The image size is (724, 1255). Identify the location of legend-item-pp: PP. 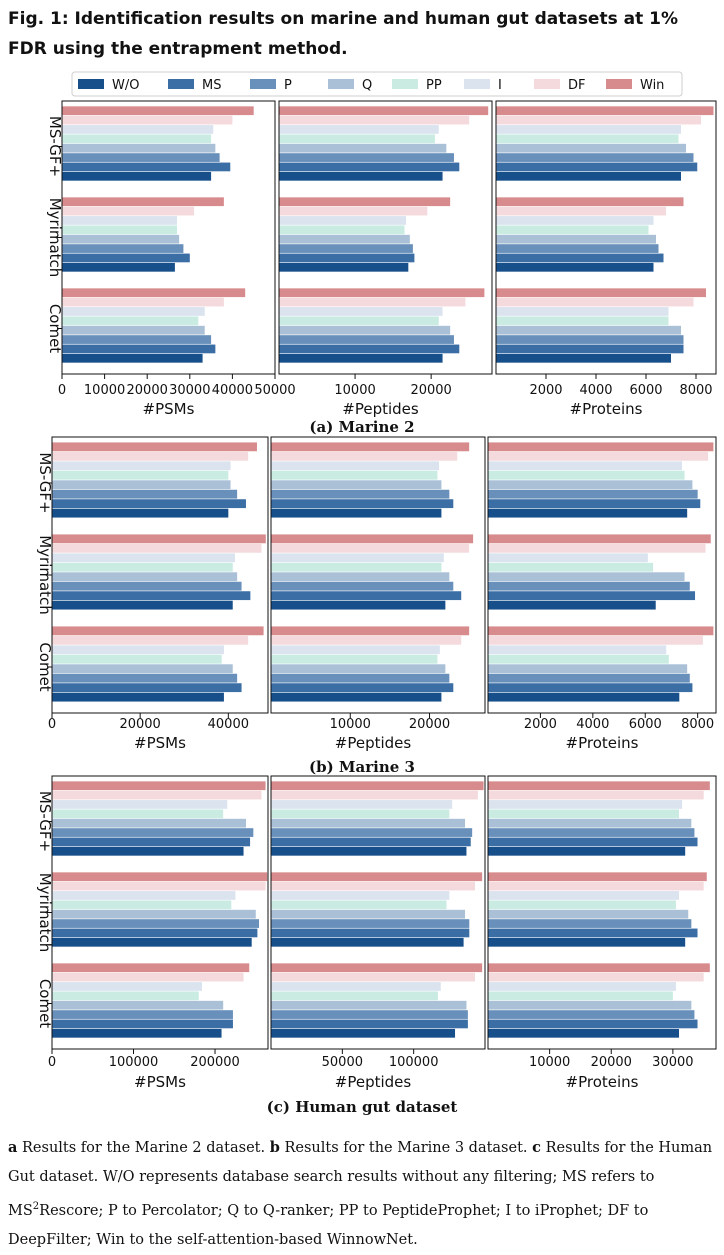
(417, 85).